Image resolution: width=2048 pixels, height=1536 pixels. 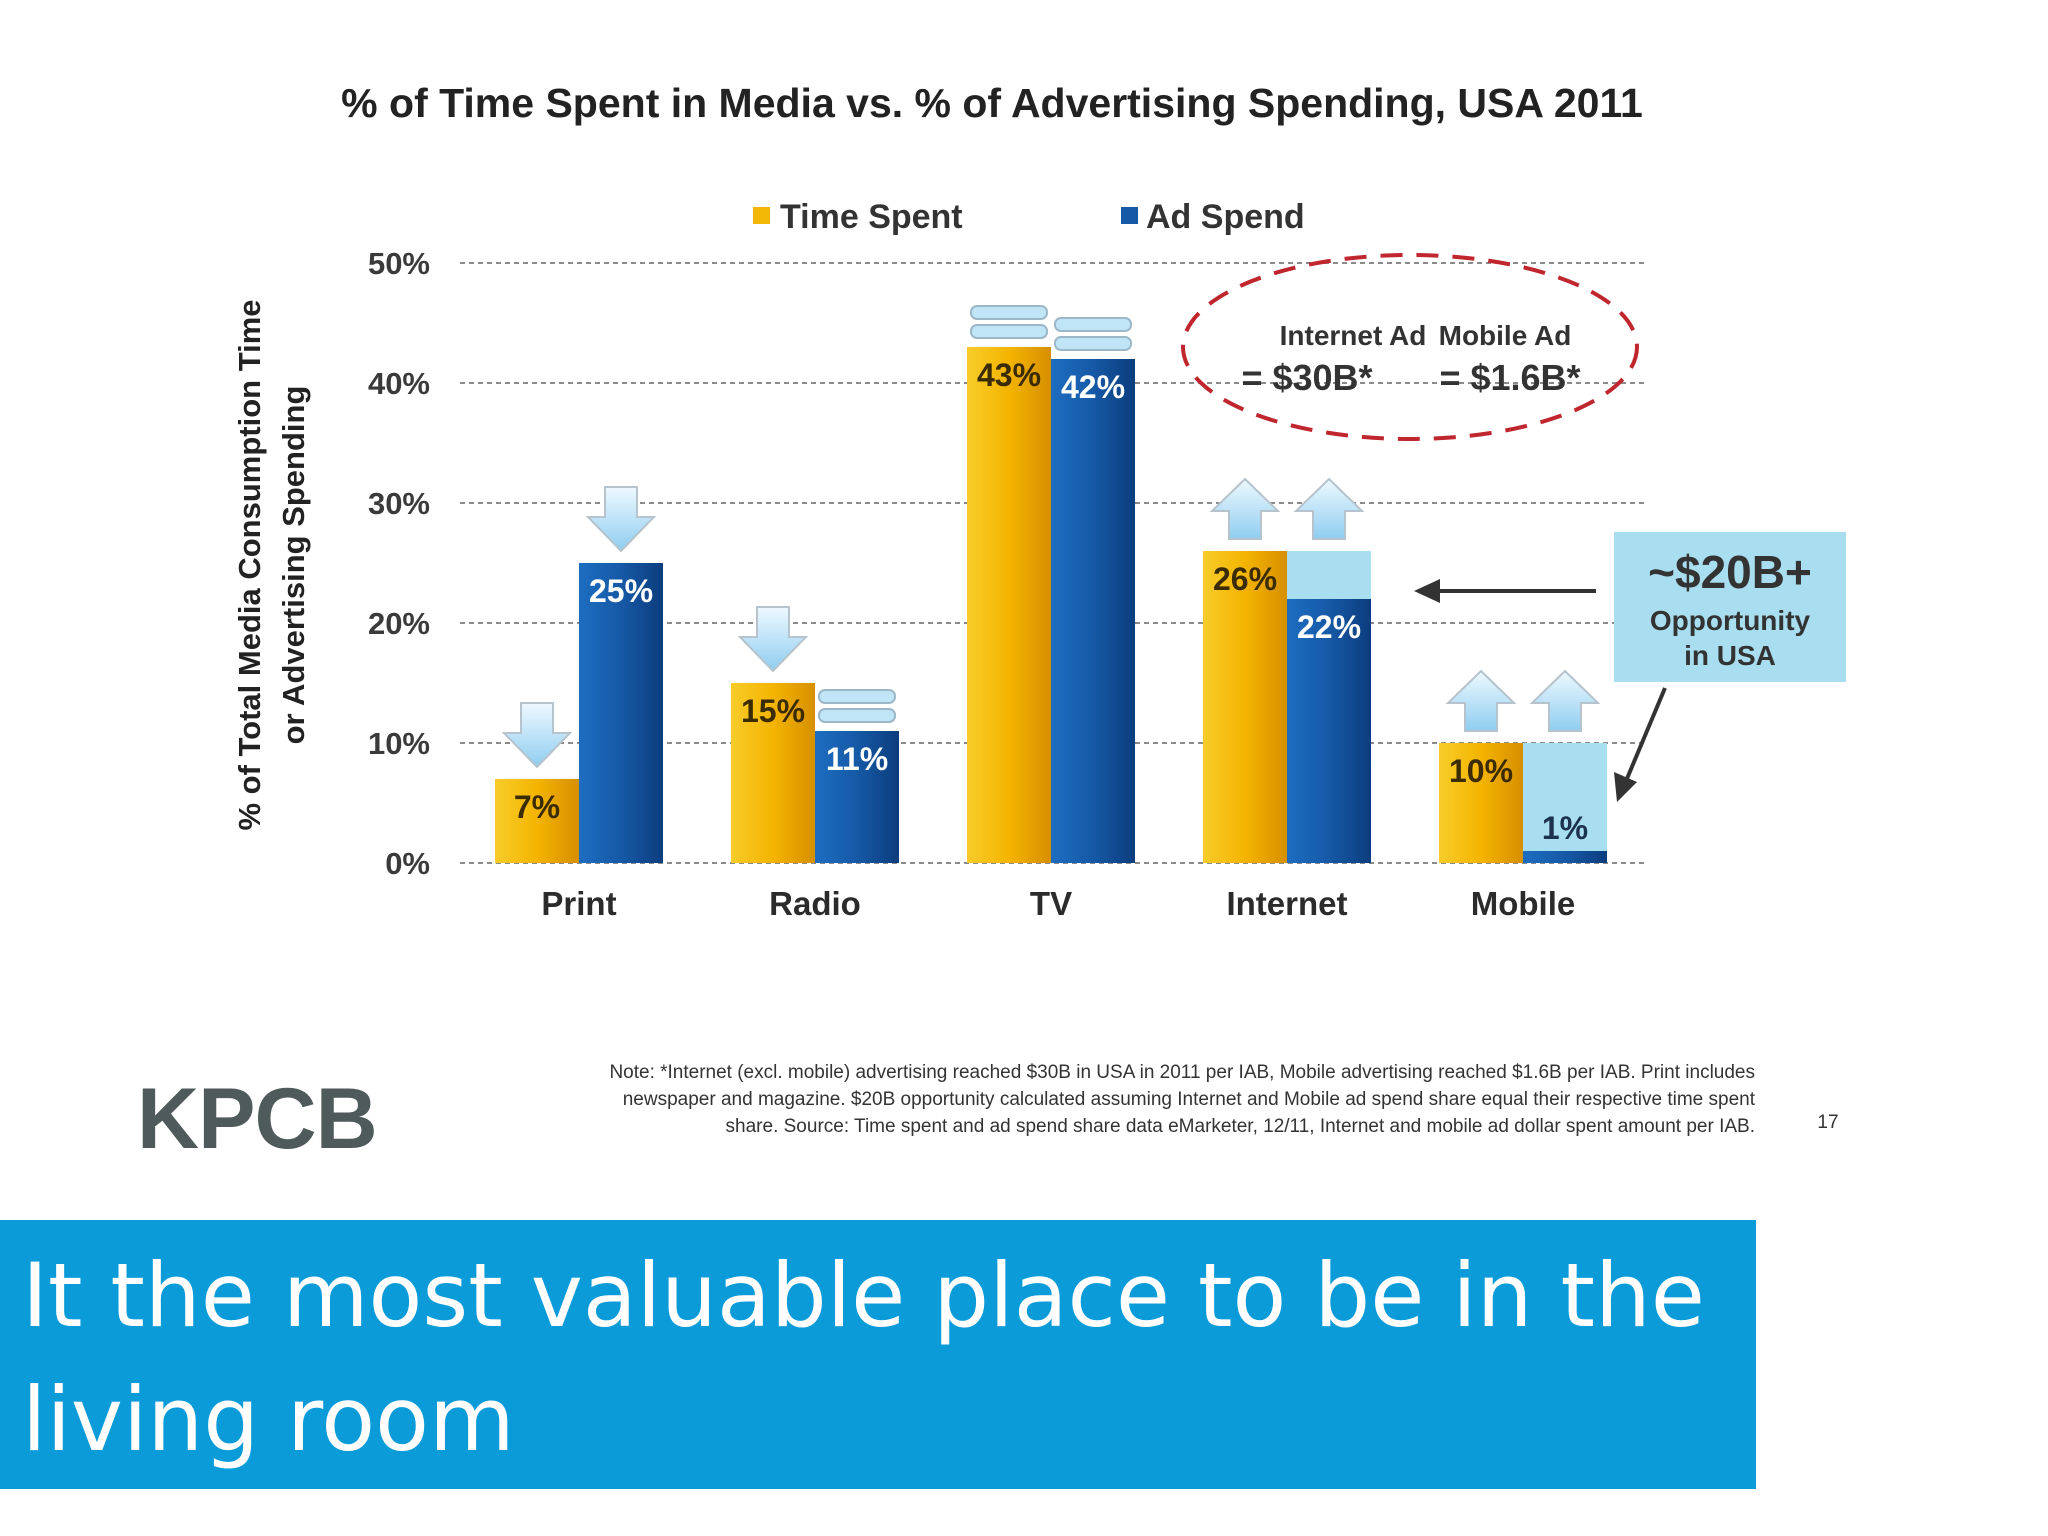 What do you see at coordinates (537, 807) in the screenshot?
I see `bar-label-print-time-spent: 7%` at bounding box center [537, 807].